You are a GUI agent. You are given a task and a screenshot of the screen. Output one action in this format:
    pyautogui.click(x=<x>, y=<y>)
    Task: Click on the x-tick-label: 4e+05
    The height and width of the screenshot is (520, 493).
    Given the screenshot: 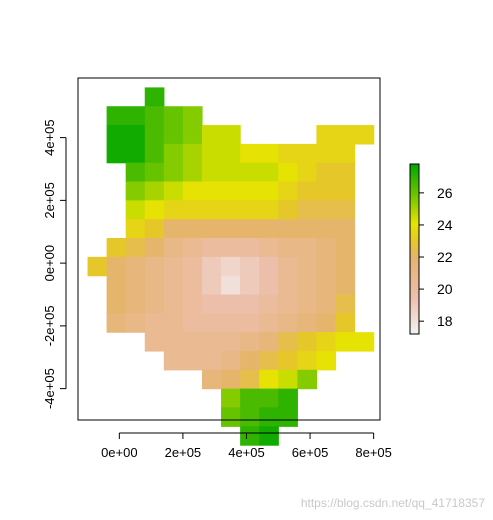 What is the action you would take?
    pyautogui.click(x=246, y=452)
    